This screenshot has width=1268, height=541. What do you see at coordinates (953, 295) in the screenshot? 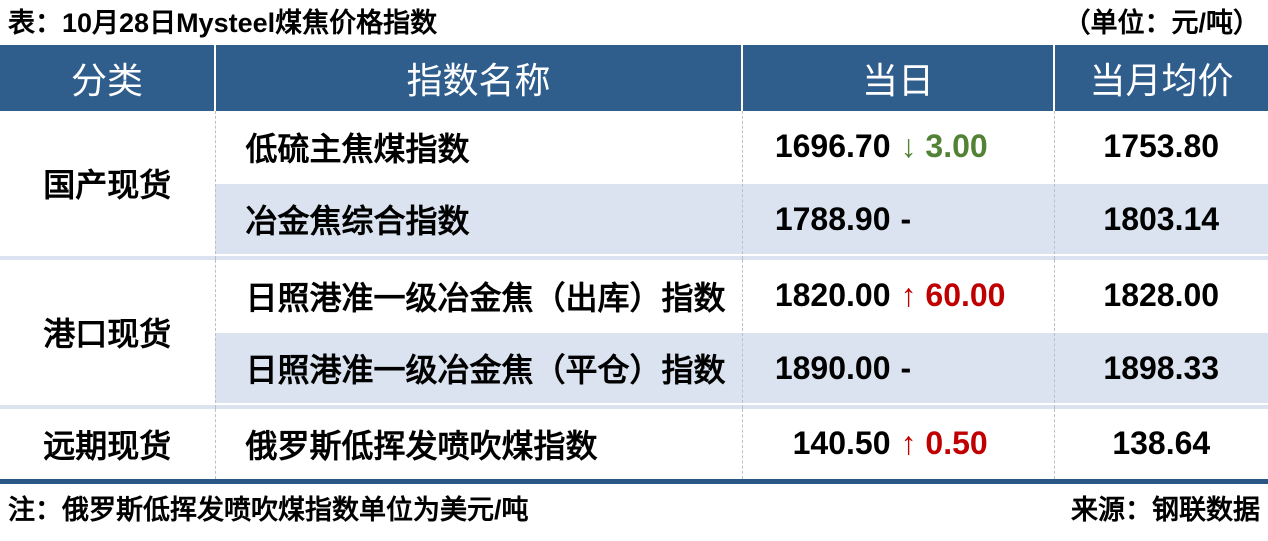
I see `daily-change: ↑ 60.00` at bounding box center [953, 295].